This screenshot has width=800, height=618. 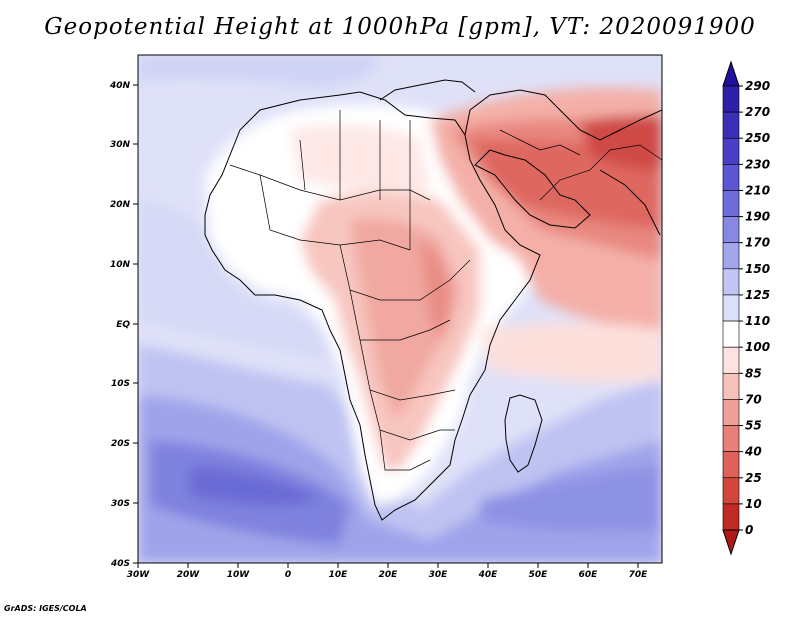 I want to click on x-tick-label: 30W, so click(x=139, y=575).